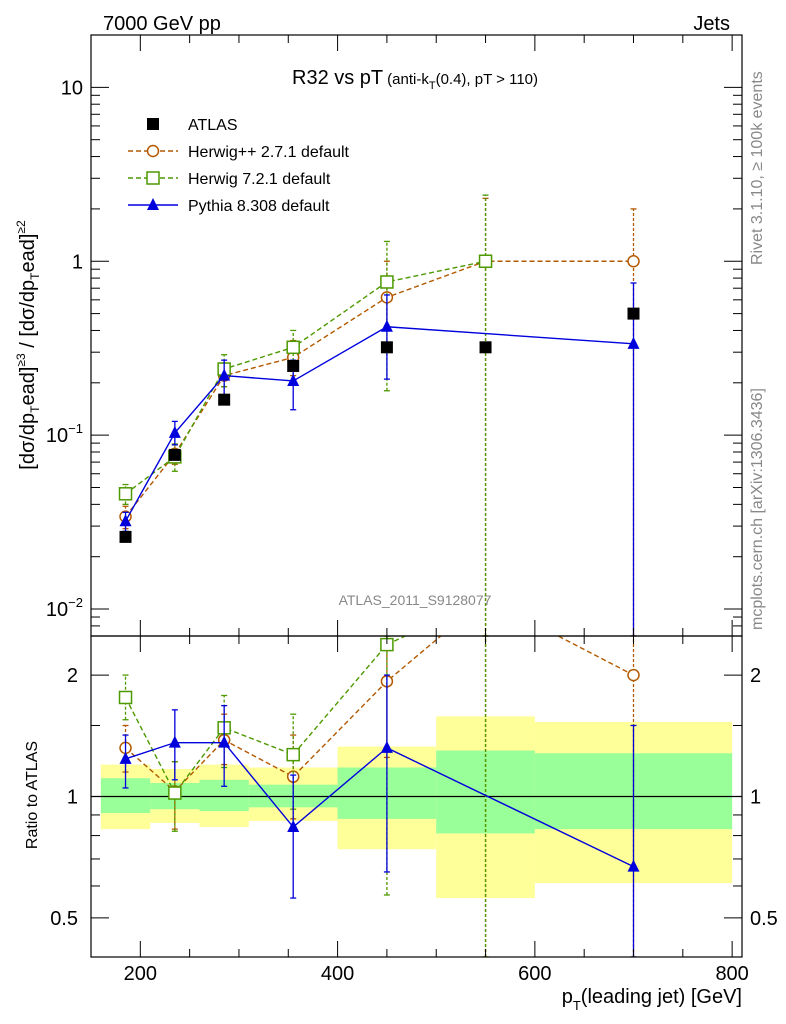 The image size is (786, 1024). I want to click on y-axis-label-sub1: T, so click(35, 409).